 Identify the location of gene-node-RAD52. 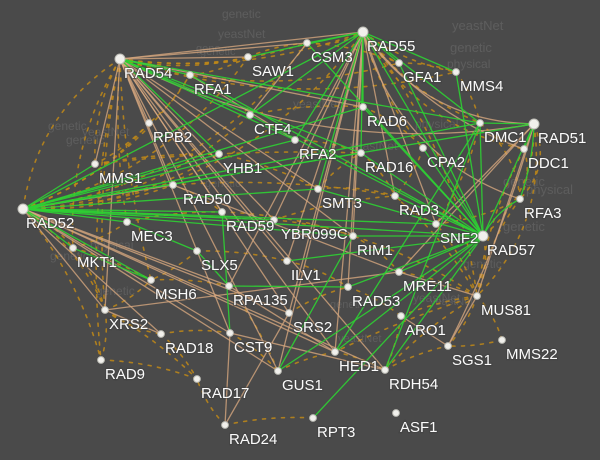
(23, 209).